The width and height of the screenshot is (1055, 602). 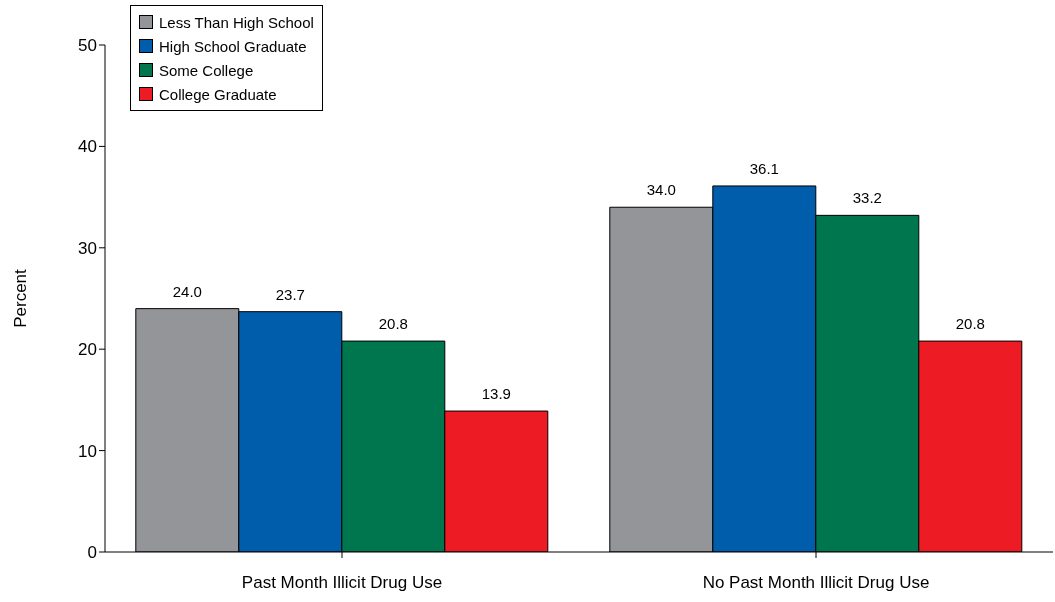 What do you see at coordinates (87, 451) in the screenshot?
I see `y-tick-label: 10` at bounding box center [87, 451].